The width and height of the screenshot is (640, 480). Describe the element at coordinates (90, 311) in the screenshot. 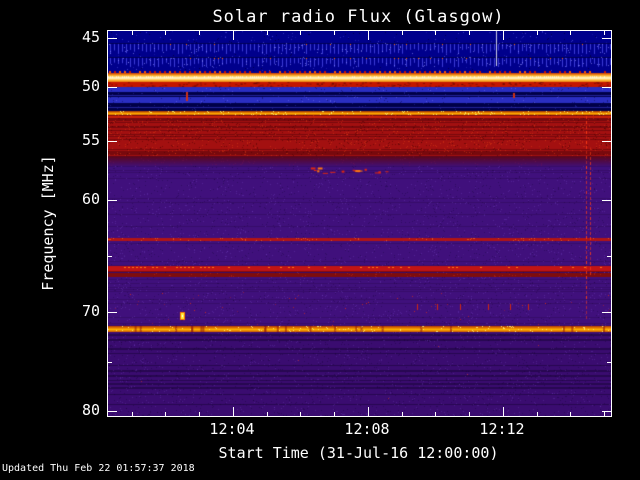

I see `y-tick-label: 70` at that location.